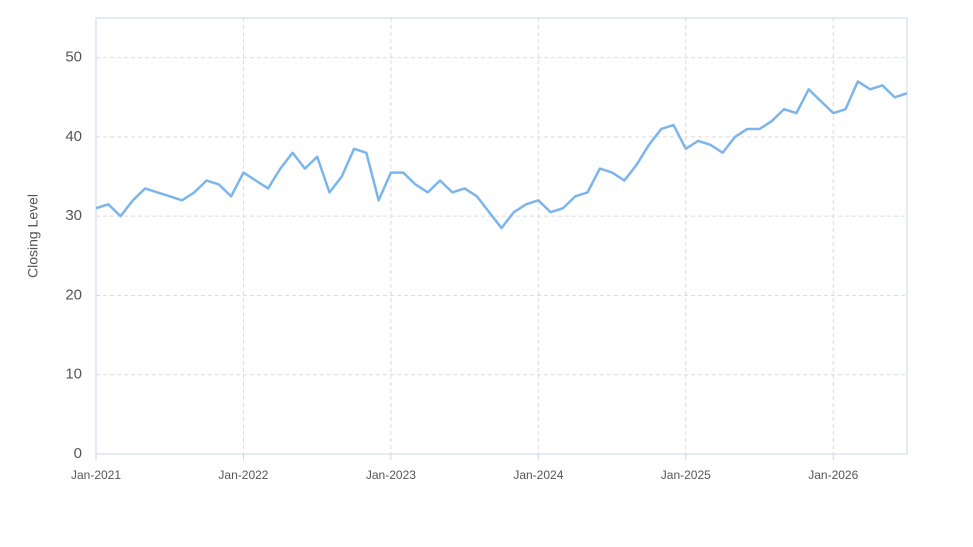 This screenshot has width=973, height=547. What do you see at coordinates (73, 215) in the screenshot?
I see `y-tick-label: 30` at bounding box center [73, 215].